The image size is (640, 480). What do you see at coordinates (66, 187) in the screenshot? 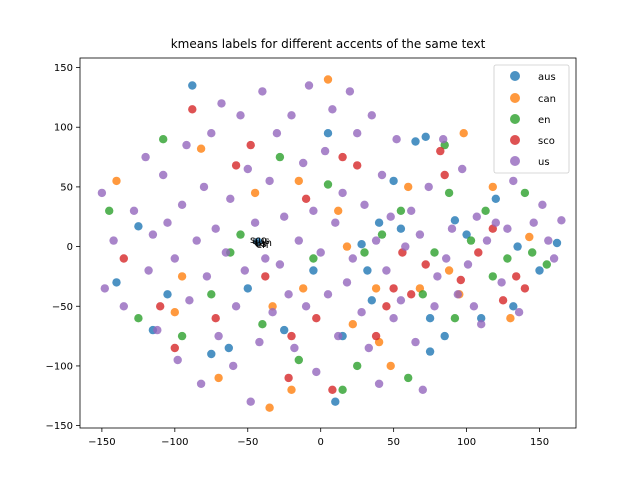
I see `y-tick-label: 50` at bounding box center [66, 187].